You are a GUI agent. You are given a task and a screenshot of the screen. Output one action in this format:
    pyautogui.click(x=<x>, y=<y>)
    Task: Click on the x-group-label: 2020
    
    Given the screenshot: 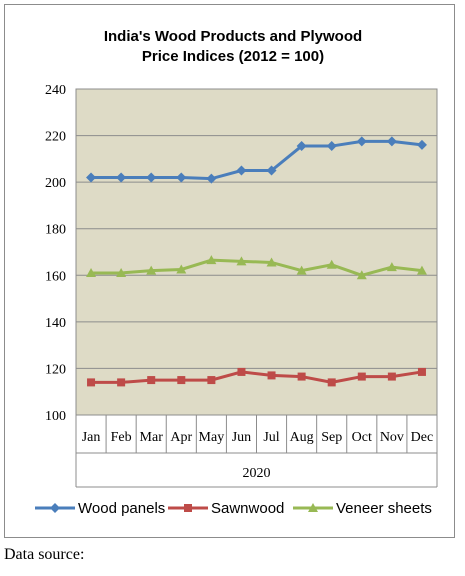 What is the action you would take?
    pyautogui.click(x=257, y=473)
    